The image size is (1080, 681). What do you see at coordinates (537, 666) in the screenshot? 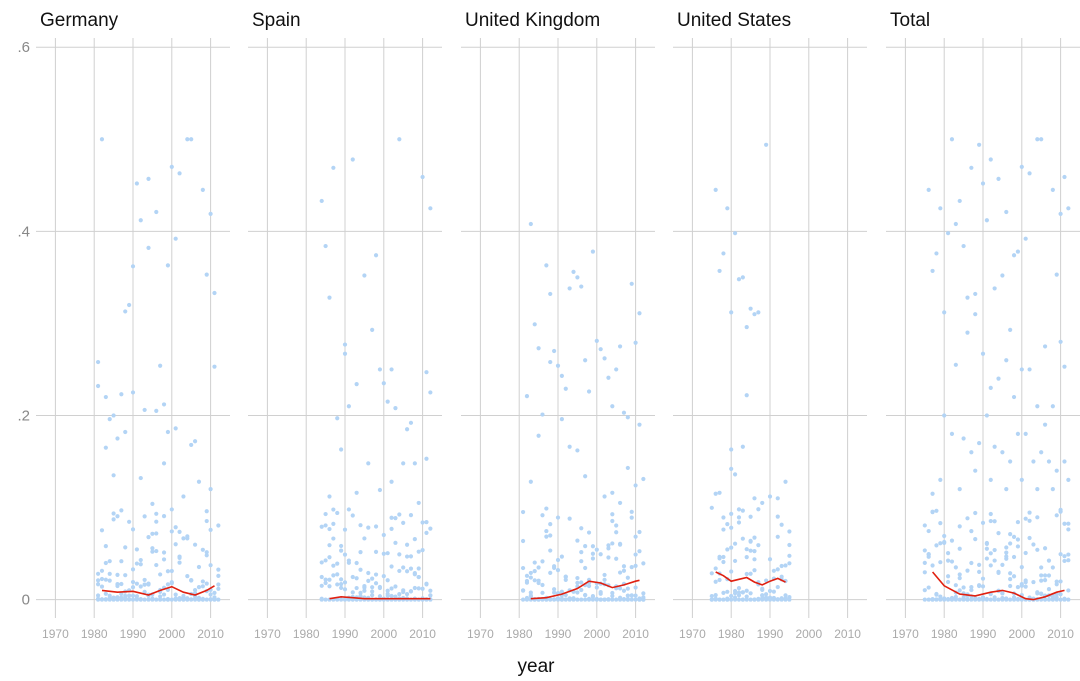
I see `x-axis-label: year` at bounding box center [537, 666].